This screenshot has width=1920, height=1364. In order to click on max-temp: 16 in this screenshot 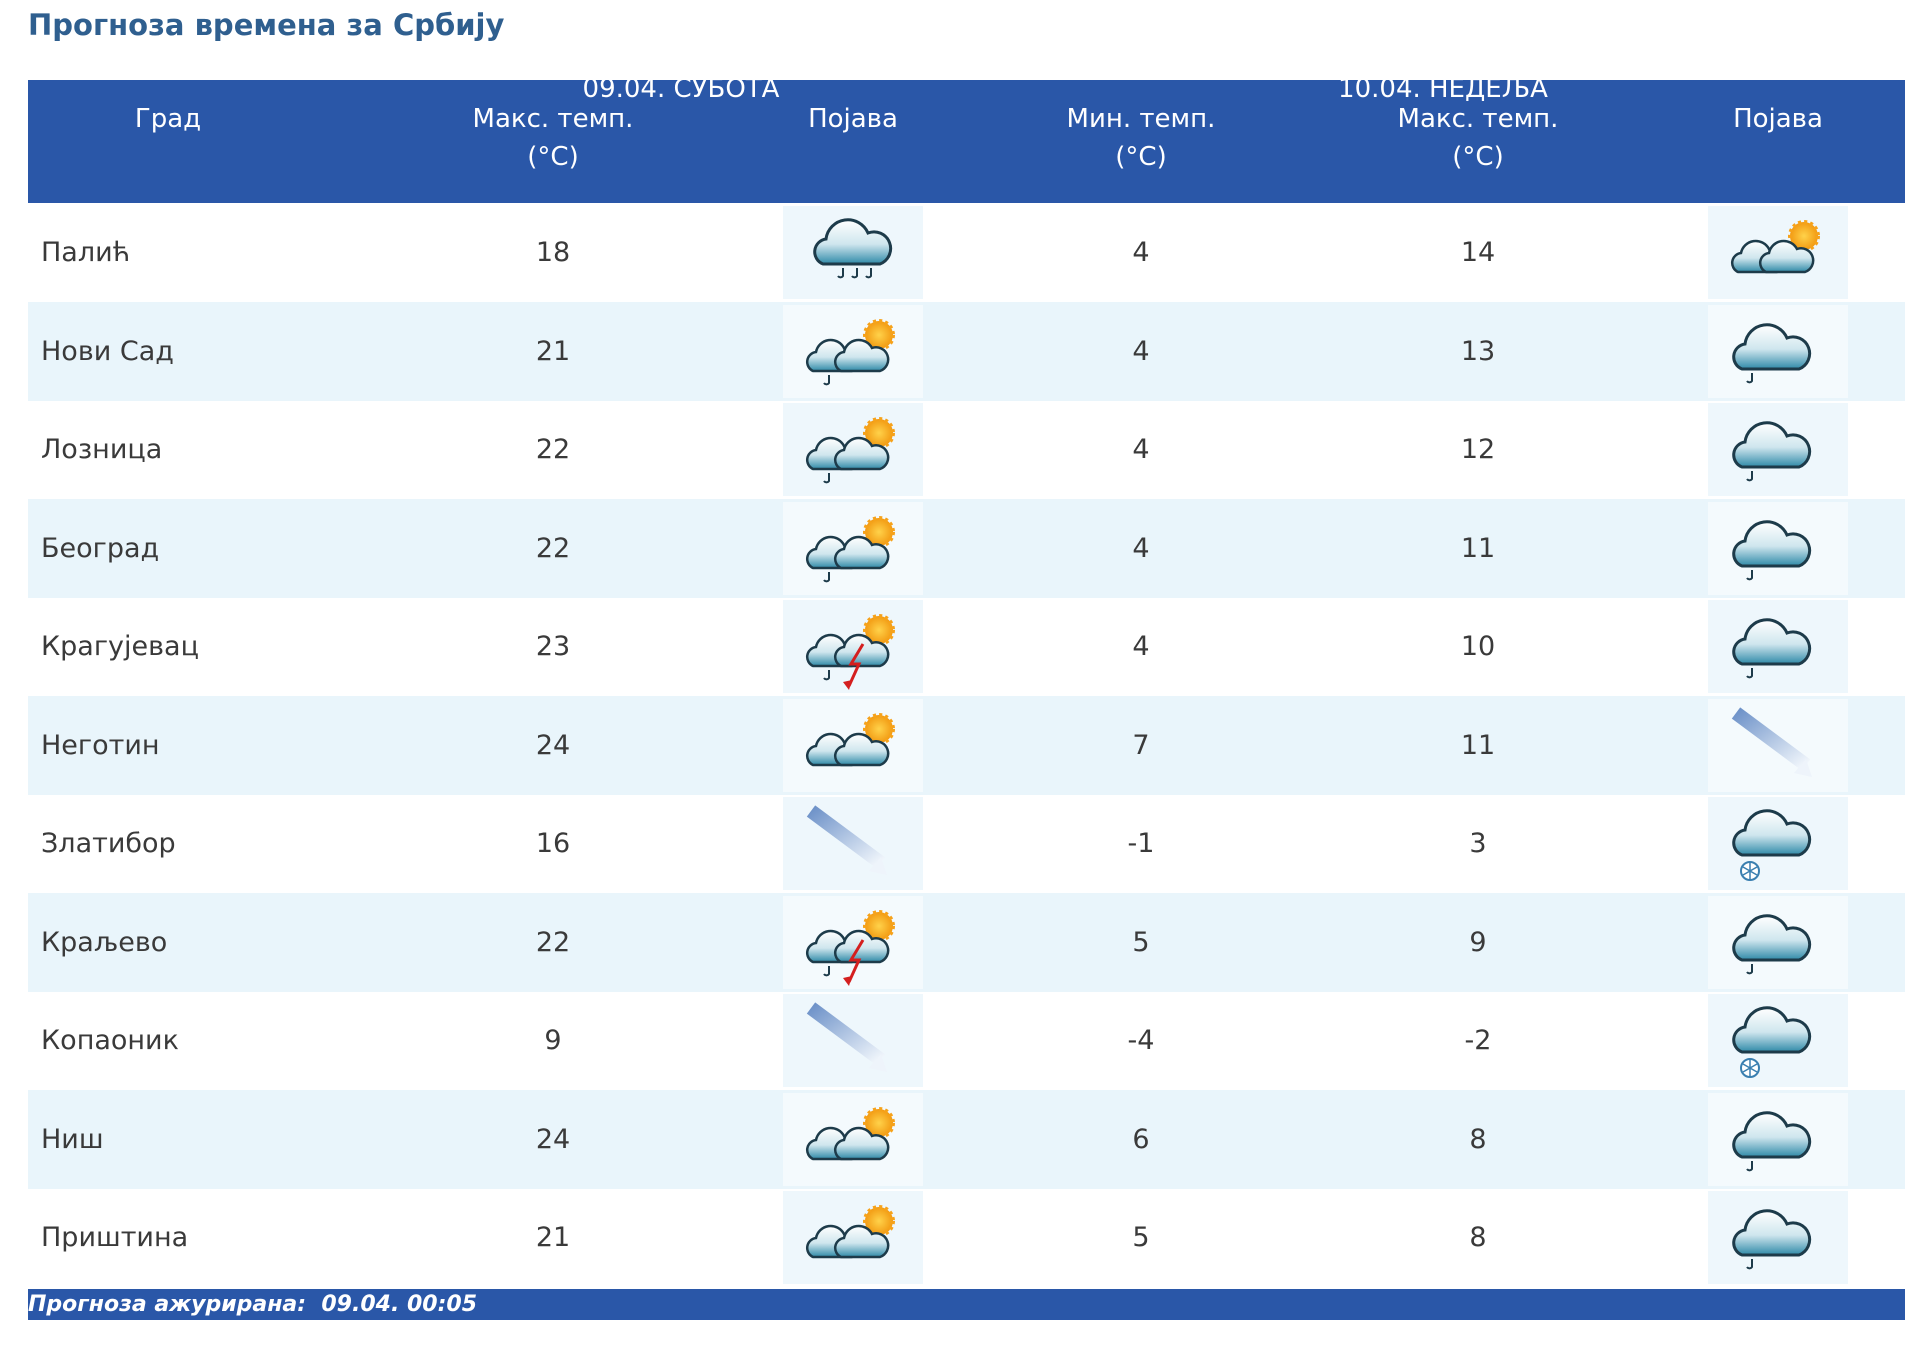, I will do `click(553, 843)`.